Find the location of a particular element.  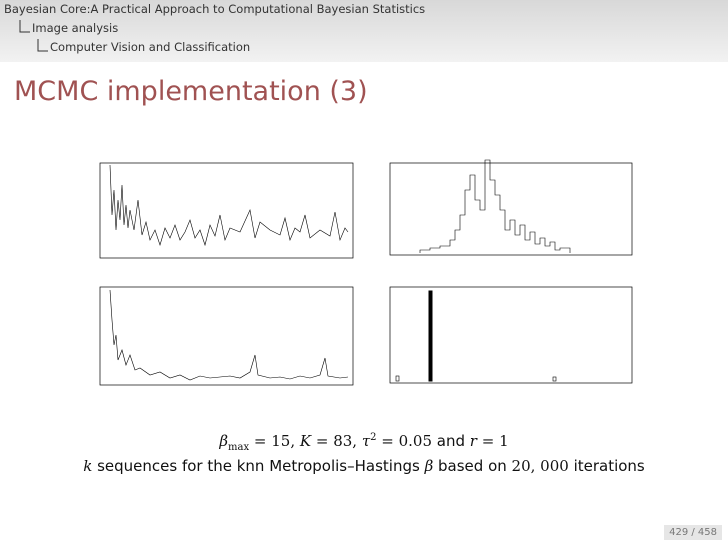

trace-bottom is located at coordinates (229, 335).